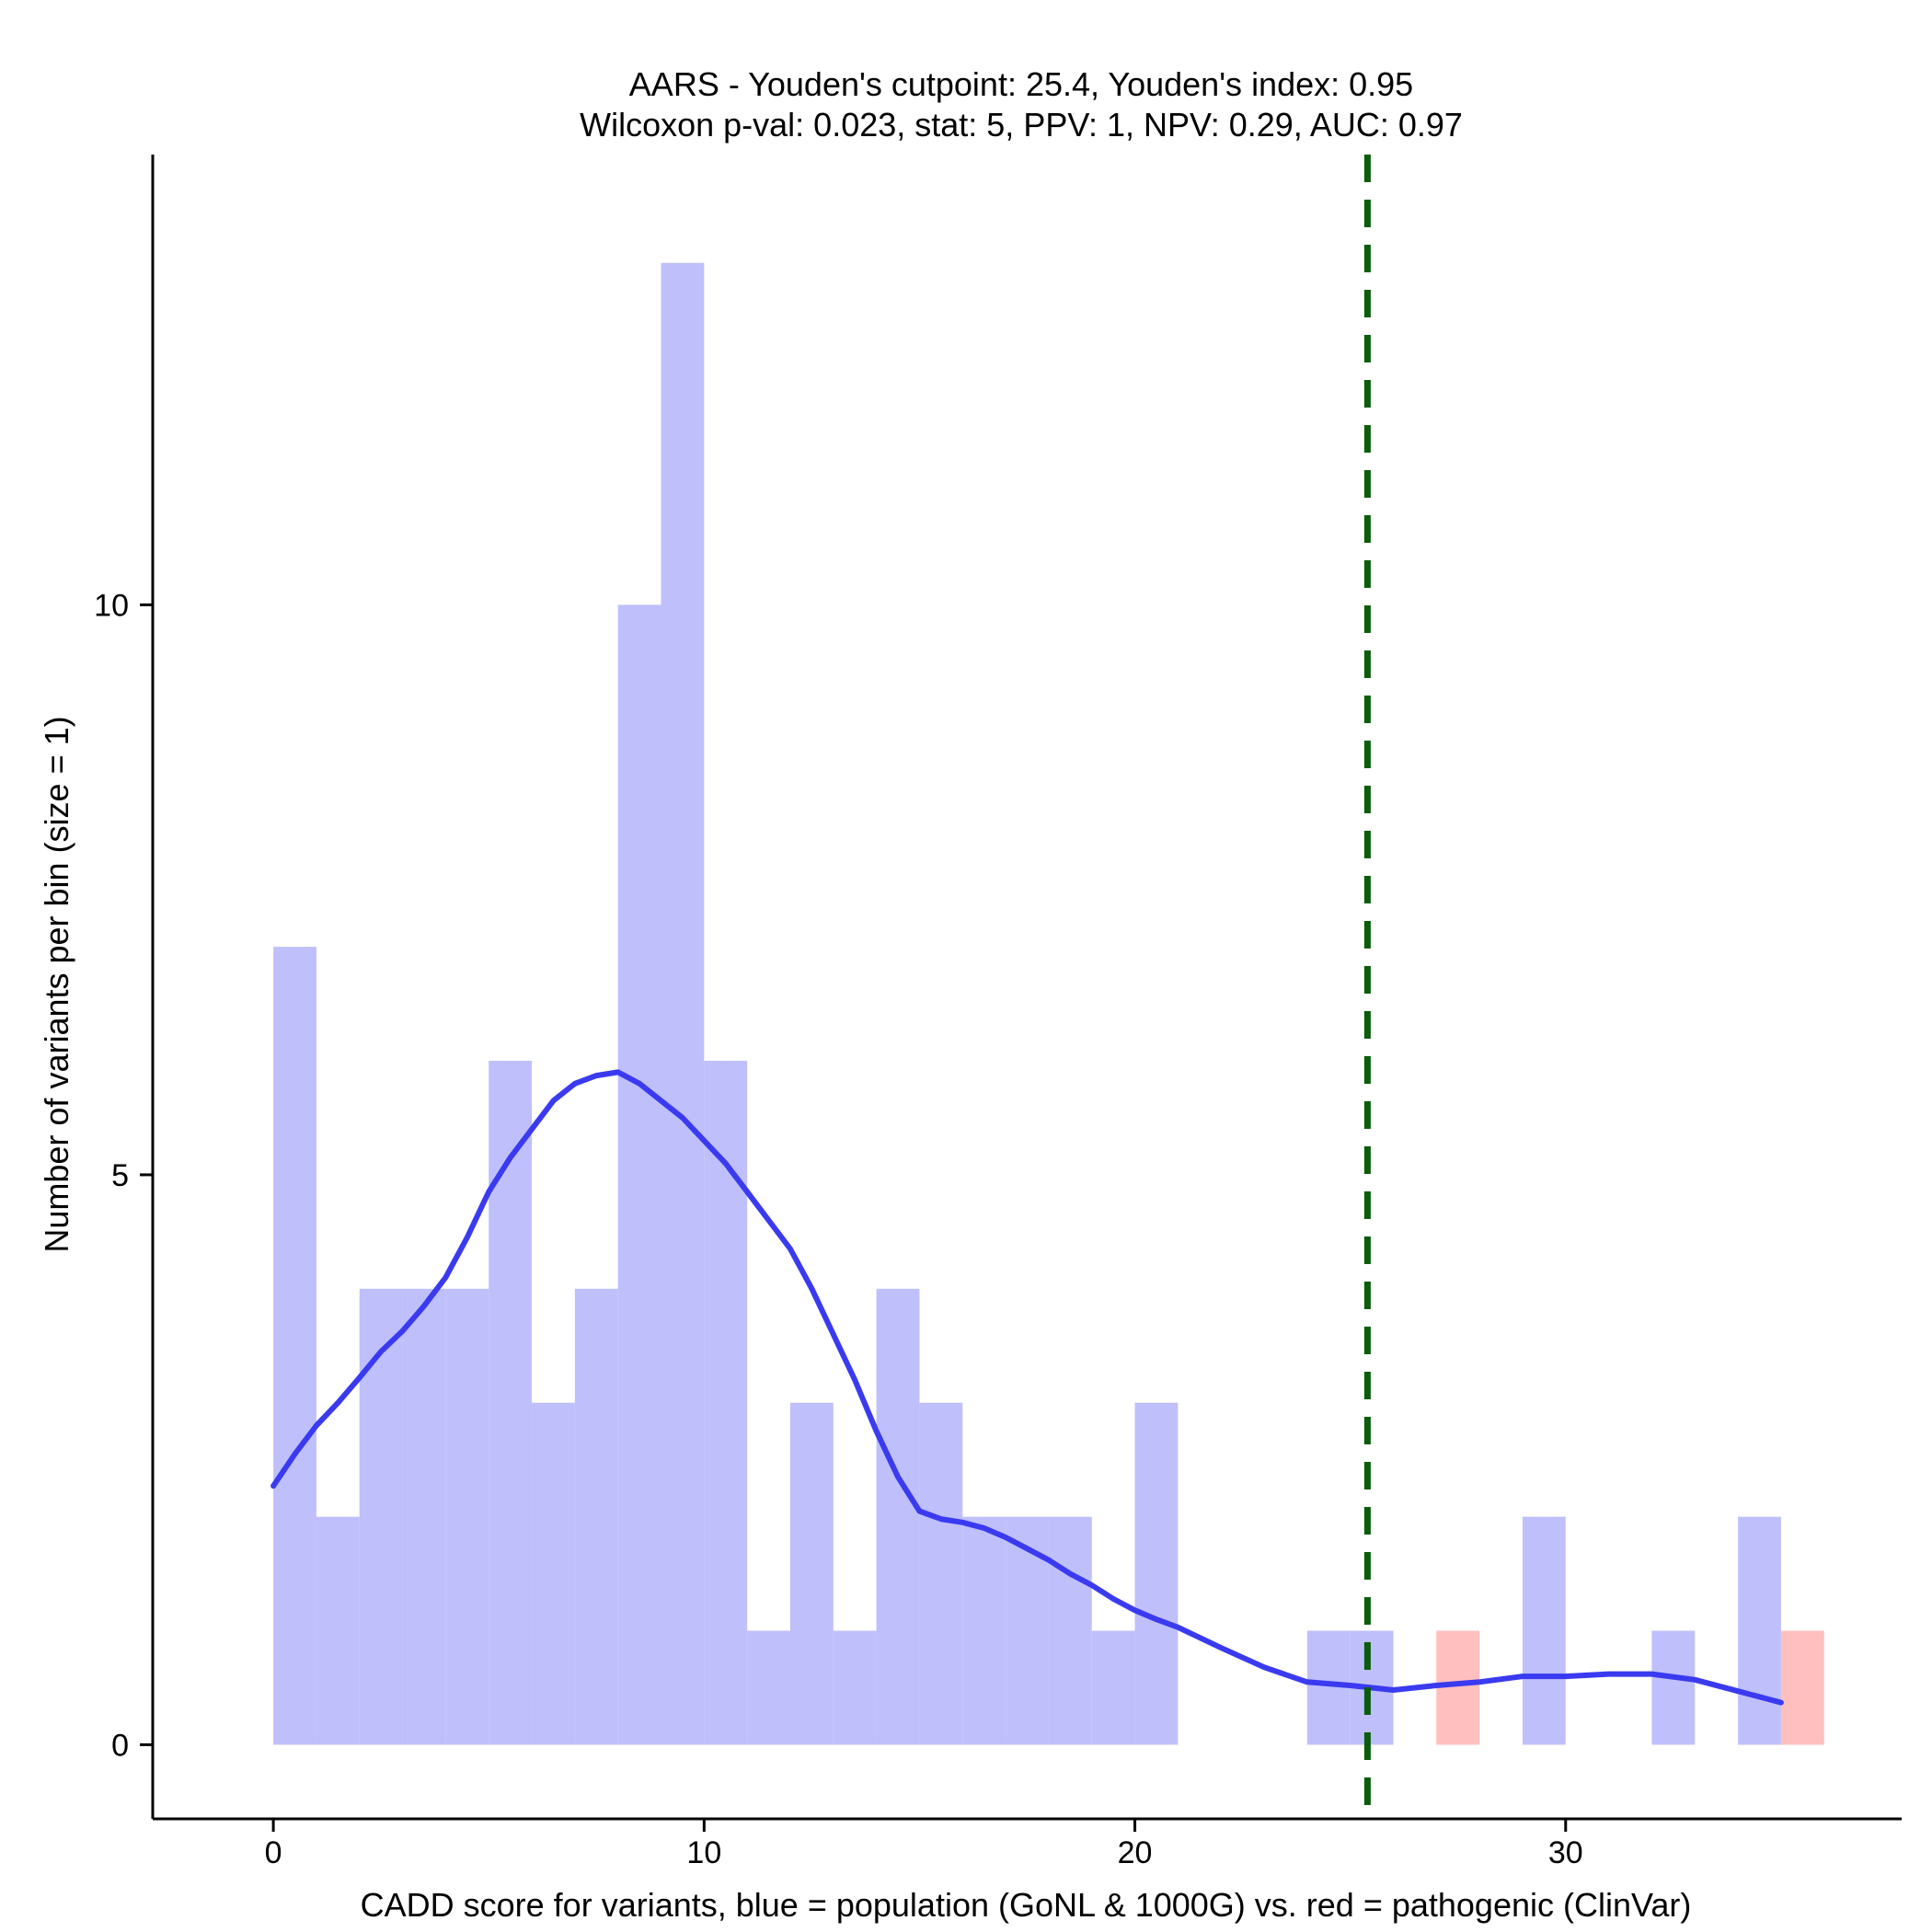  What do you see at coordinates (1135, 1852) in the screenshot?
I see `x-tick-label-20: 20` at bounding box center [1135, 1852].